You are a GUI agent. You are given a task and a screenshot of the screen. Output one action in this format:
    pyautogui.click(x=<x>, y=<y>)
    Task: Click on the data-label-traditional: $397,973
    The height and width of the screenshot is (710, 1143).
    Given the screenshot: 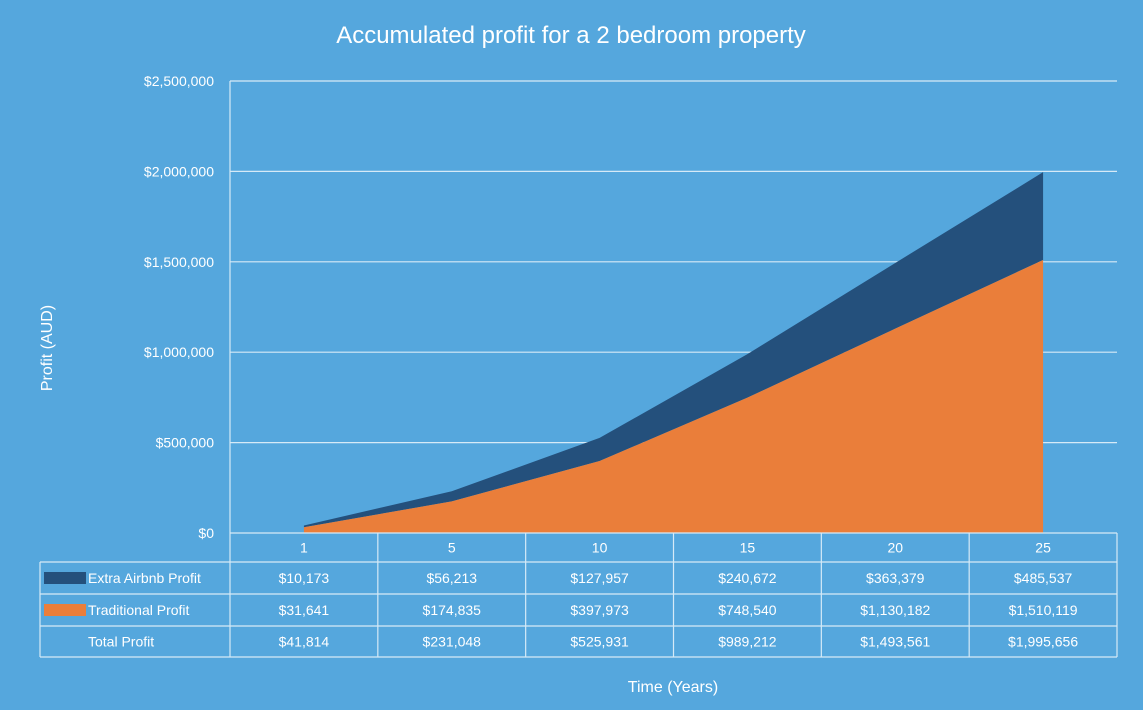 What is the action you would take?
    pyautogui.click(x=599, y=610)
    